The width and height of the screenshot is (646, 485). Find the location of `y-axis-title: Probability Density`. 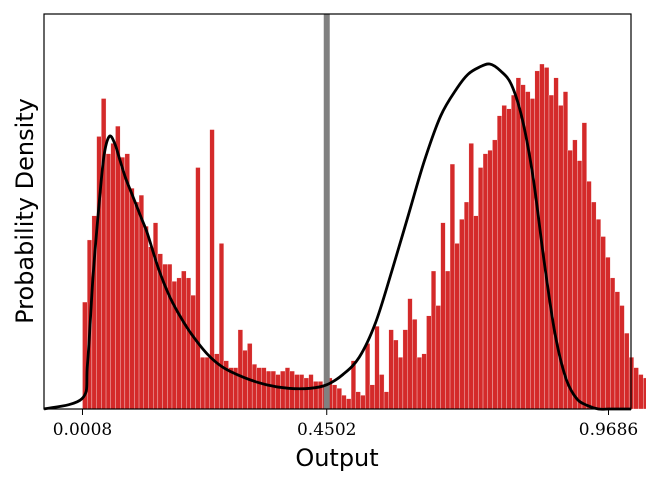

y-axis-title: Probability Density is located at coordinates (25, 211).